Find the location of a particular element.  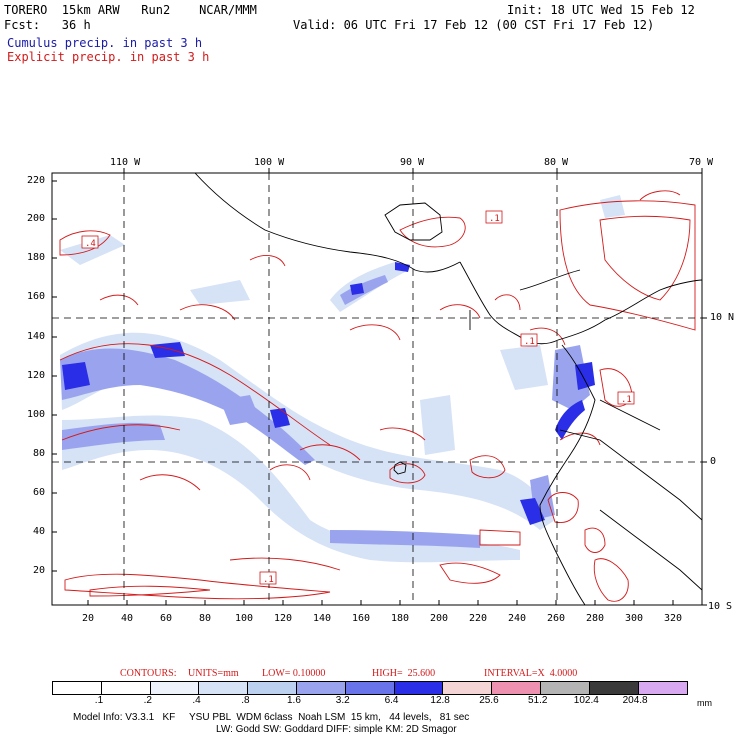

x-tick-label: 20 is located at coordinates (88, 618).